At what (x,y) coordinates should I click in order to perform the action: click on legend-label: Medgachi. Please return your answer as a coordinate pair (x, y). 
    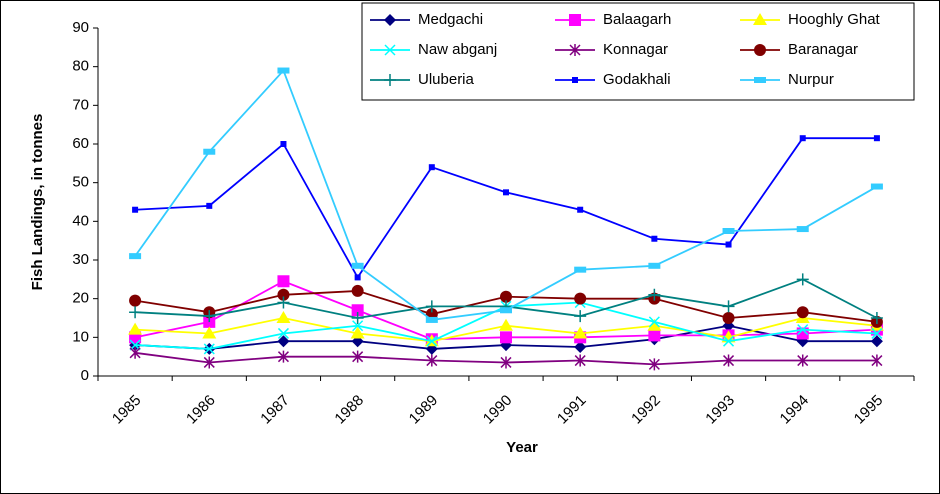
    Looking at the image, I should click on (450, 19).